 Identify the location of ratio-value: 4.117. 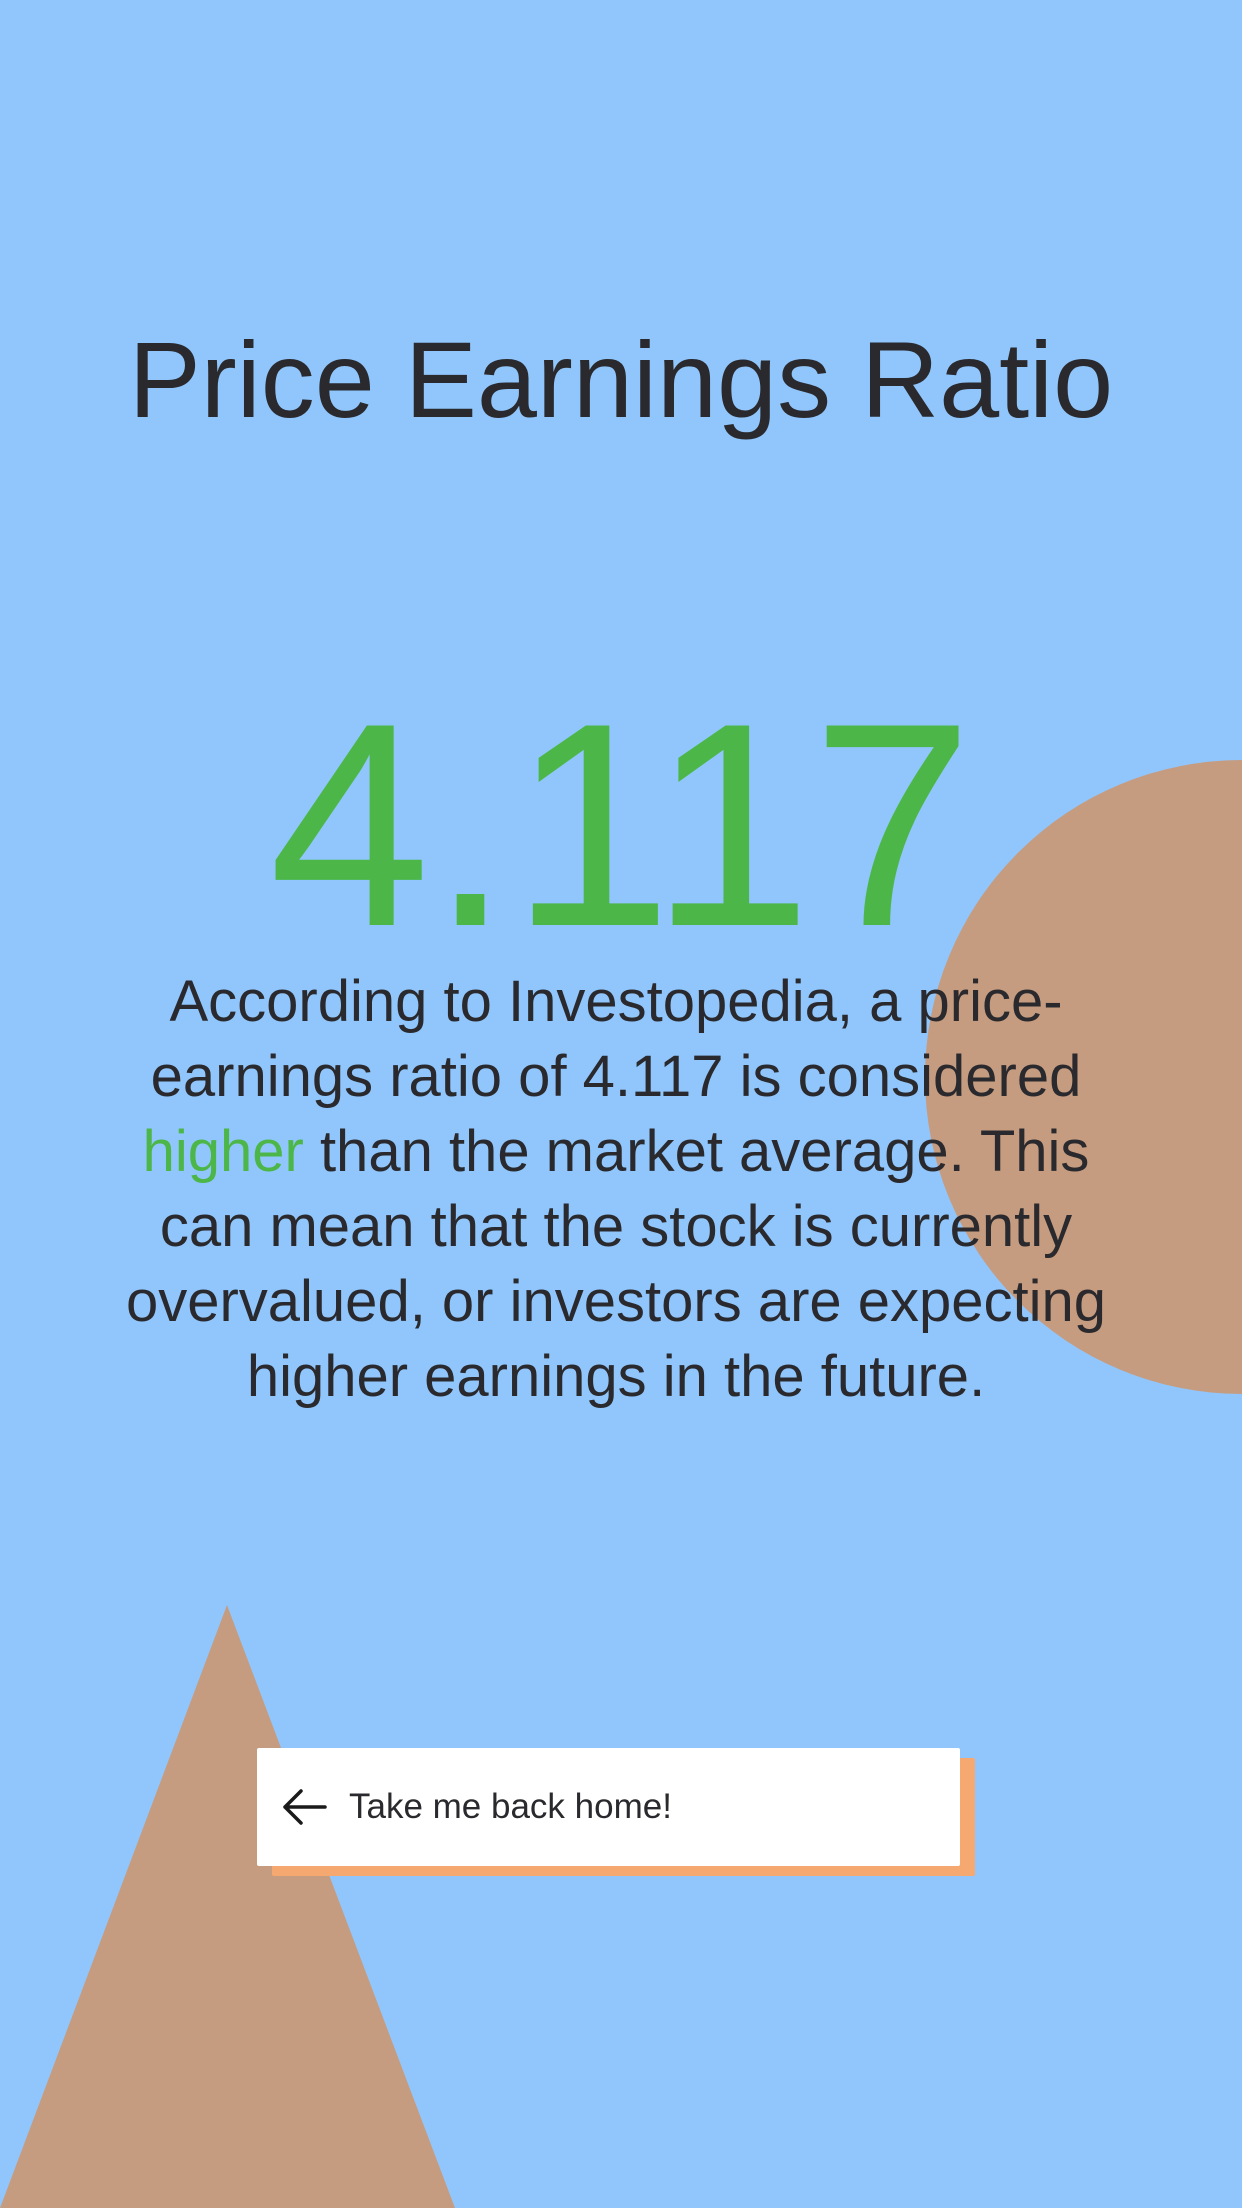
(621, 825).